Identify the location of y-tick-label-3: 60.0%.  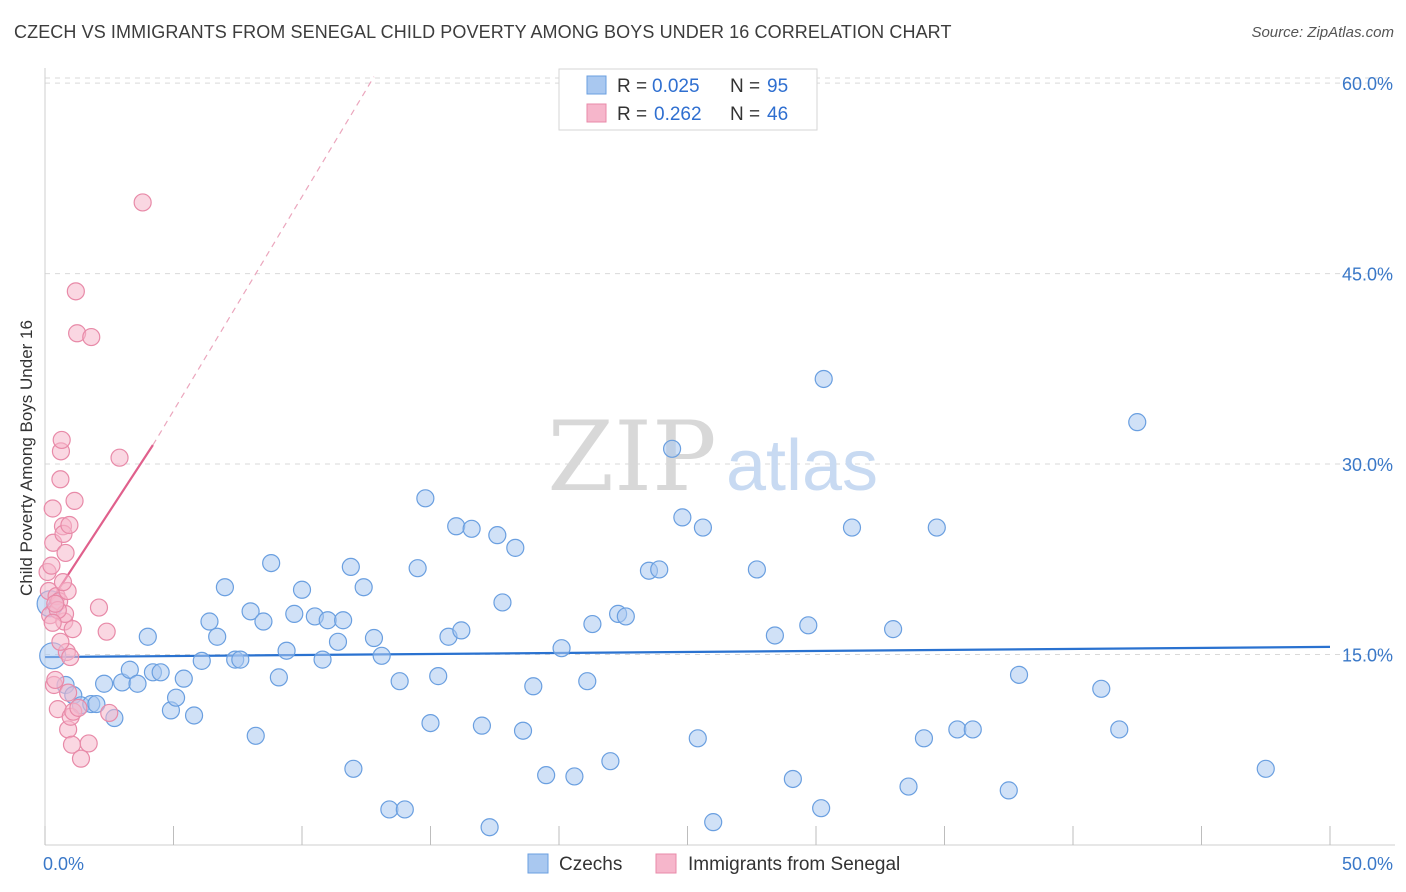
(1367, 84).